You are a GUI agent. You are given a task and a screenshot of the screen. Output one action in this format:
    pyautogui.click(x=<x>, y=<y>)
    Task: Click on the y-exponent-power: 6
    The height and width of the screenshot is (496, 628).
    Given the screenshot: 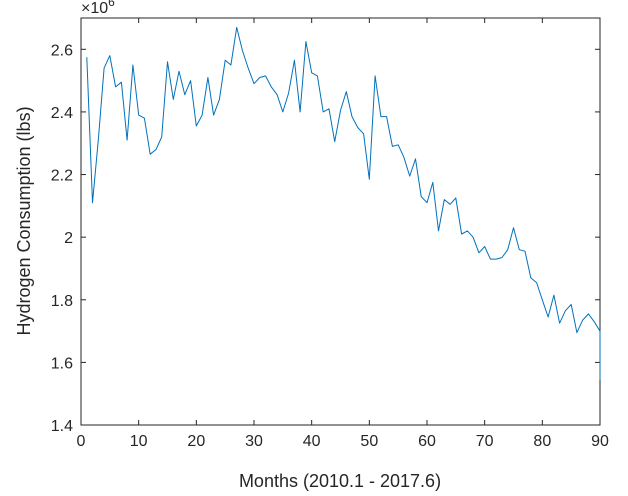 What is the action you would take?
    pyautogui.click(x=111, y=4)
    